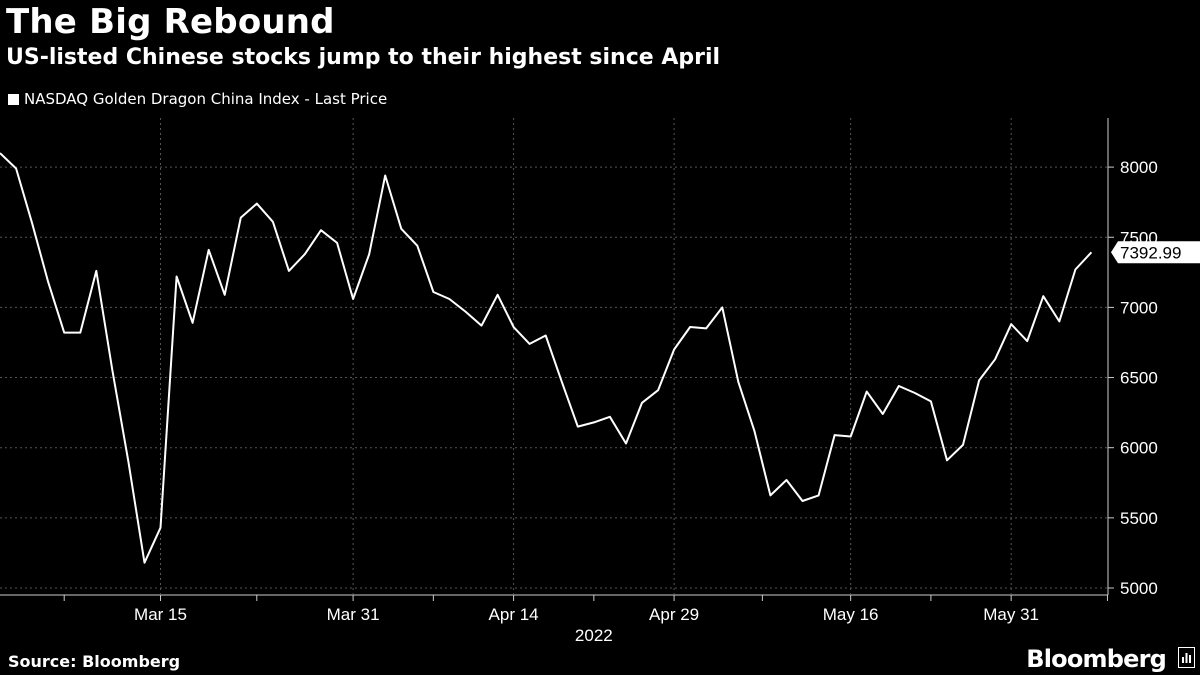  Describe the element at coordinates (160, 614) in the screenshot. I see `x-tick-label: Mar 15` at that location.